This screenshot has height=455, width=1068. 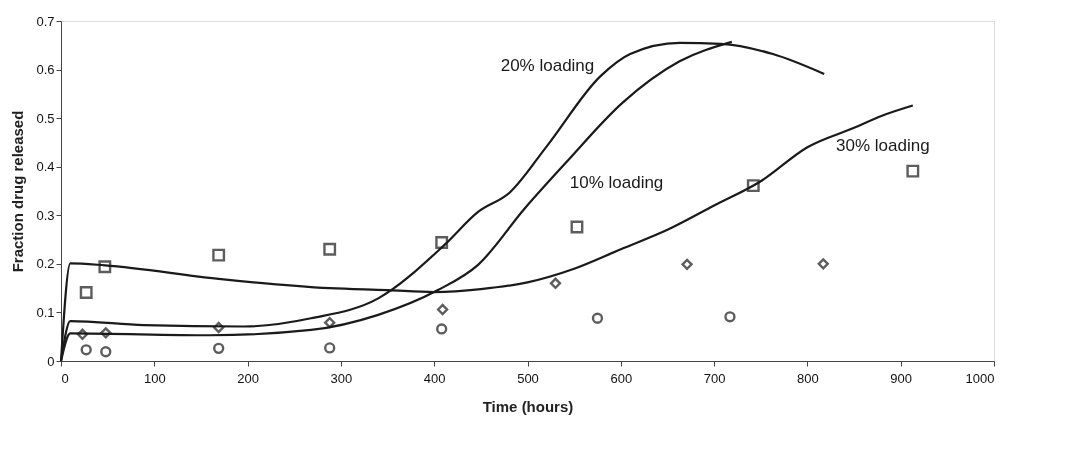 I want to click on y-tick-label: 0.4, so click(x=45, y=167).